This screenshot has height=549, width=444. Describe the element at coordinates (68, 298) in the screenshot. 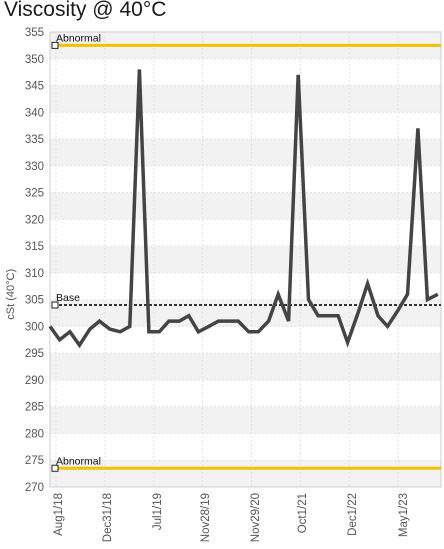

I see `reference-label: Base` at that location.